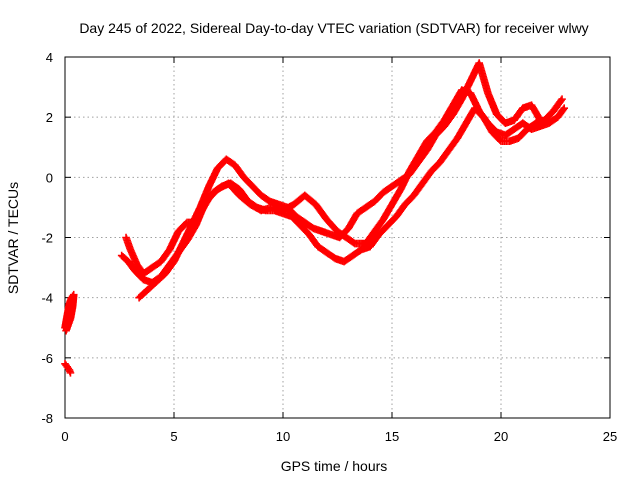  Describe the element at coordinates (49, 117) in the screenshot. I see `y-tick-label: 2` at that location.